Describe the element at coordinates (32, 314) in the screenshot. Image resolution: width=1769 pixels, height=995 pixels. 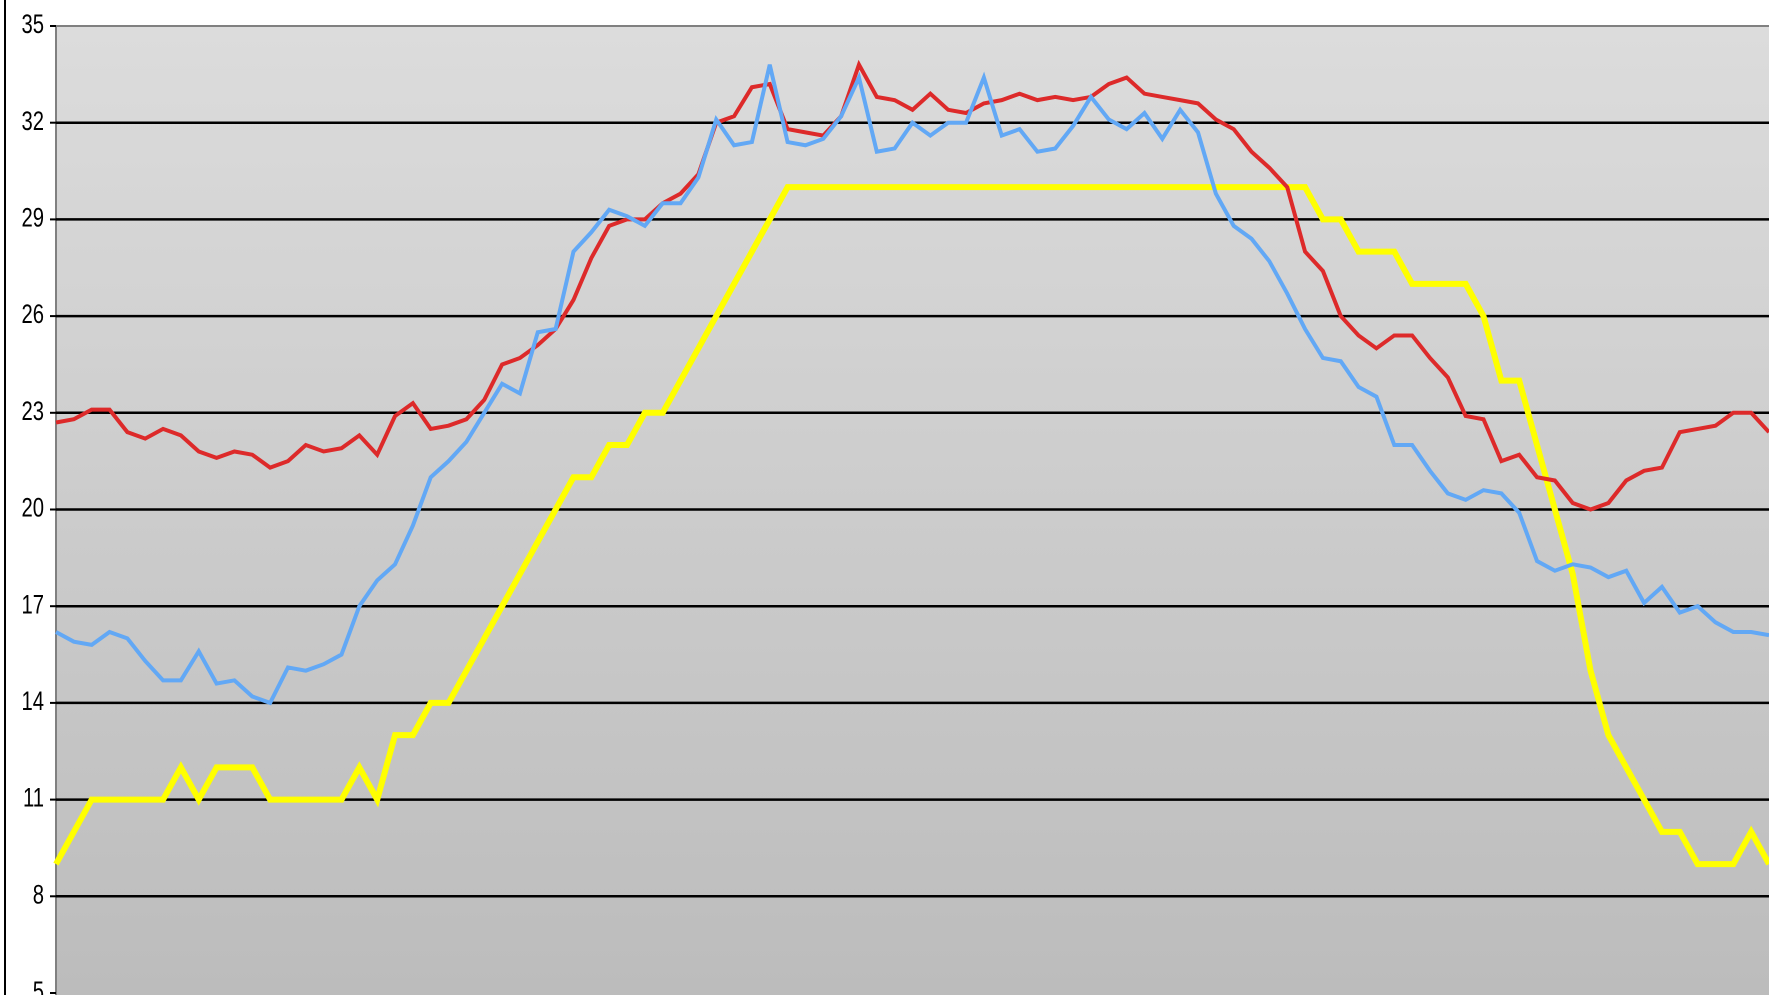
I see `y-tick-label: 26` at that location.